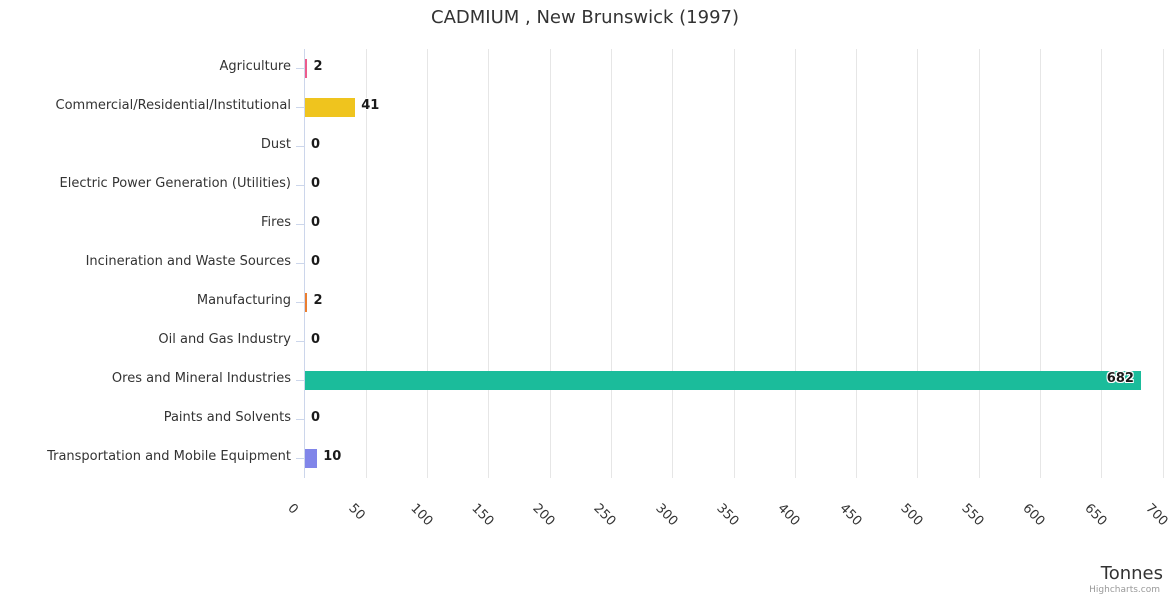 The height and width of the screenshot is (600, 1170). I want to click on category-label: Paints and Solvents, so click(227, 417).